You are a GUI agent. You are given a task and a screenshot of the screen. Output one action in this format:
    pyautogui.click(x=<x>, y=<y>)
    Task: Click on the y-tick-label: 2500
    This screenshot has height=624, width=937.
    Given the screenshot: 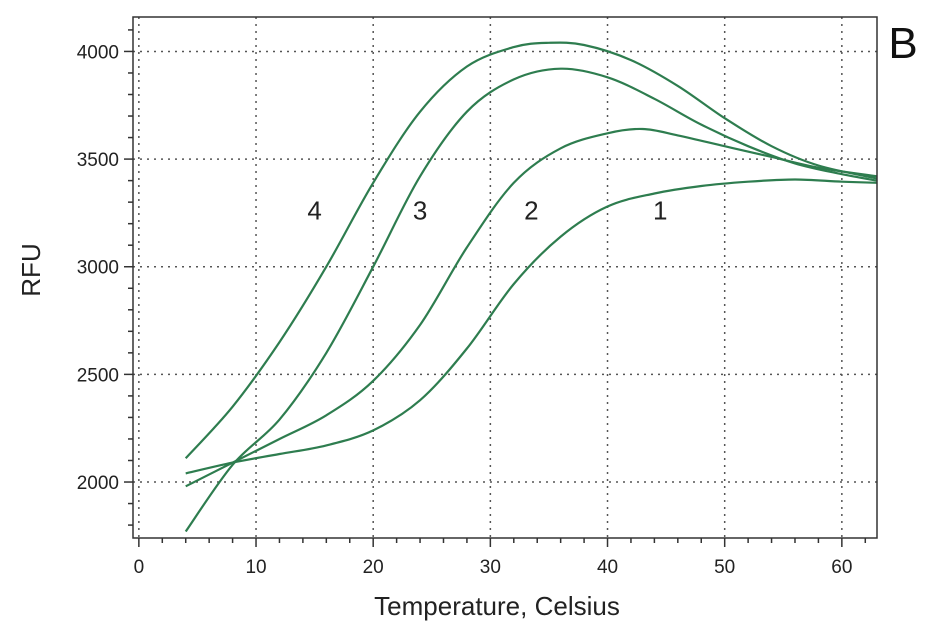 What is the action you would take?
    pyautogui.click(x=98, y=375)
    